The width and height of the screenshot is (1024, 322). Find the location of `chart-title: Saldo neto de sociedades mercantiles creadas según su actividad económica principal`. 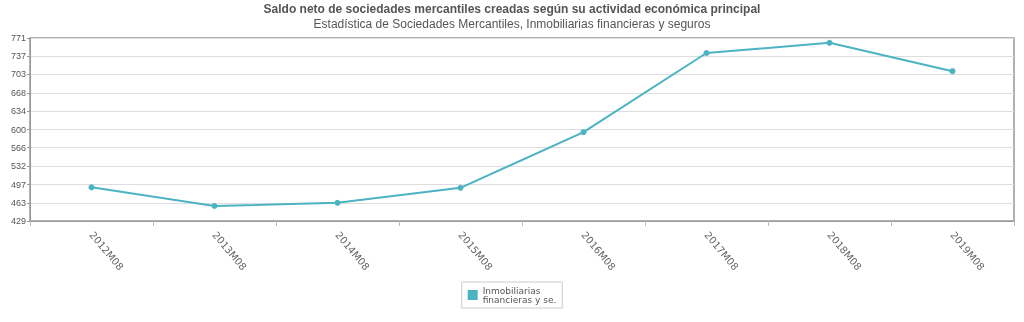

chart-title: Saldo neto de sociedades mercantiles creadas según su actividad económica principal is located at coordinates (512, 9).